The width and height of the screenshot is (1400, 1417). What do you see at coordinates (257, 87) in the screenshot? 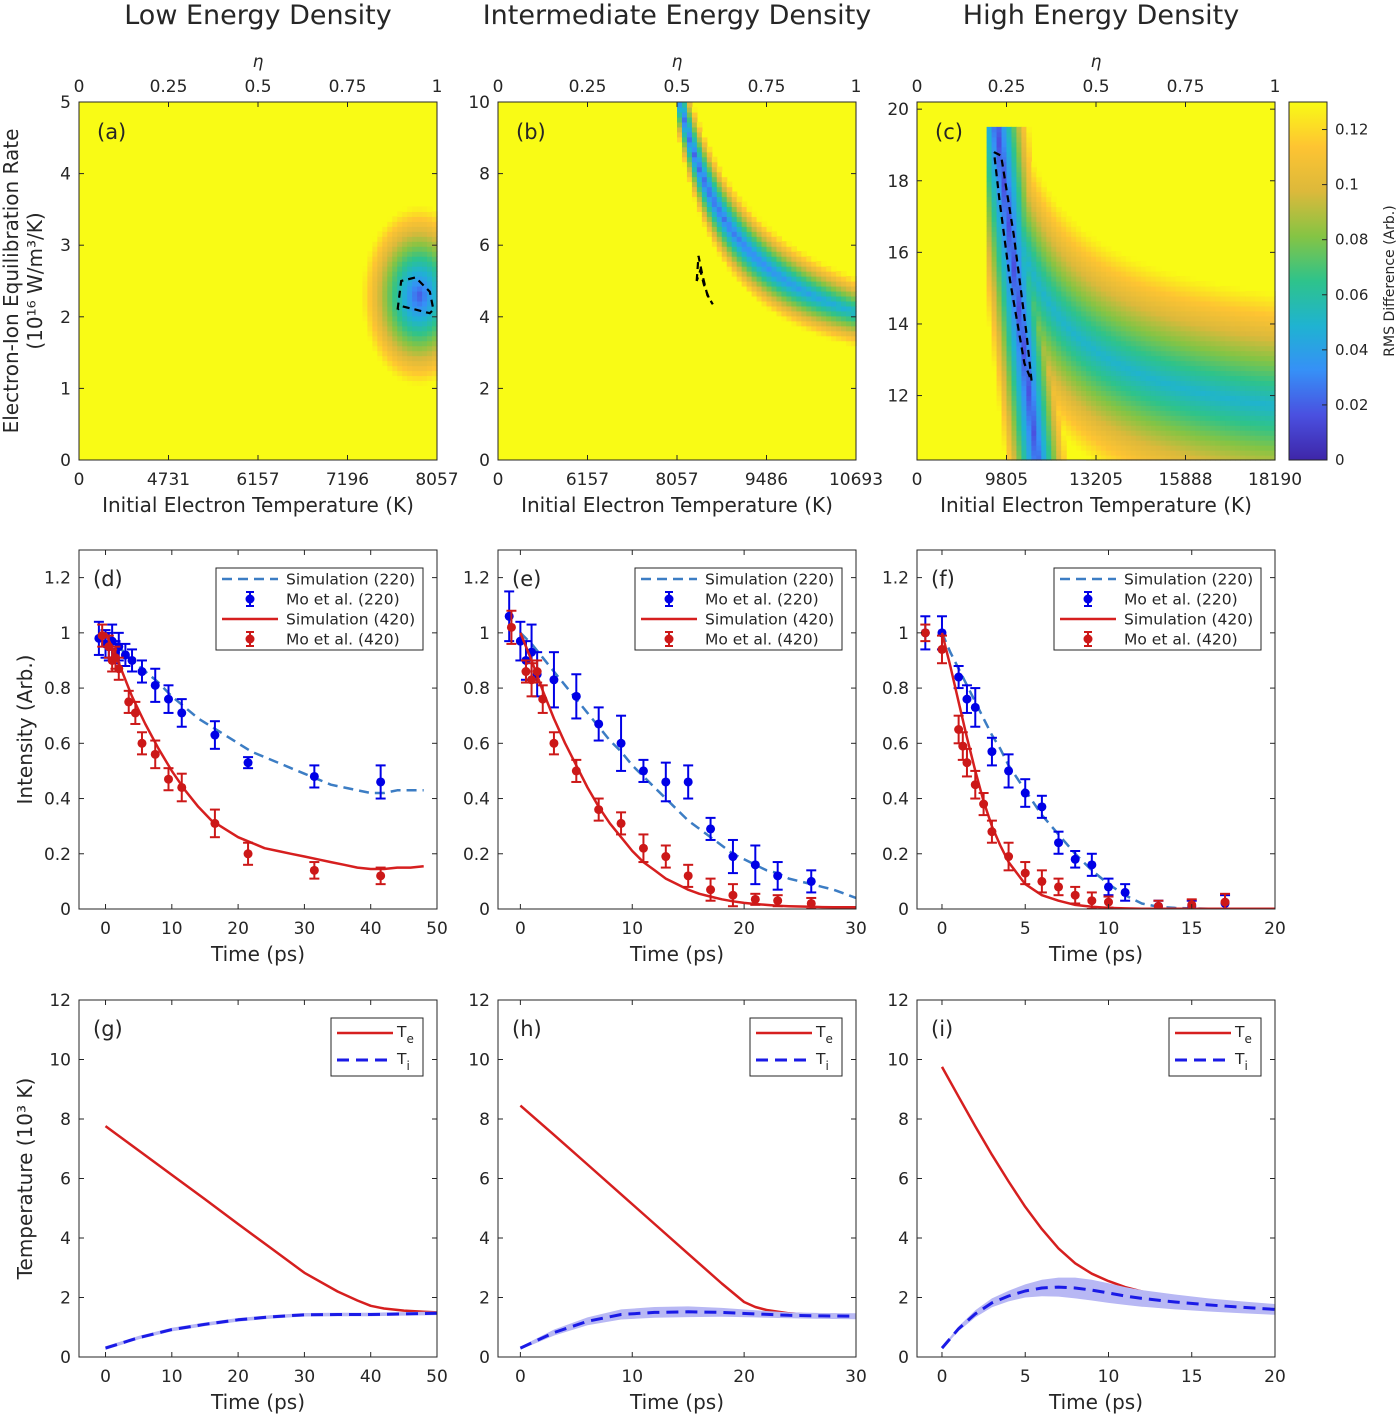
I see `eta-tick-label: 0.5` at bounding box center [257, 87].